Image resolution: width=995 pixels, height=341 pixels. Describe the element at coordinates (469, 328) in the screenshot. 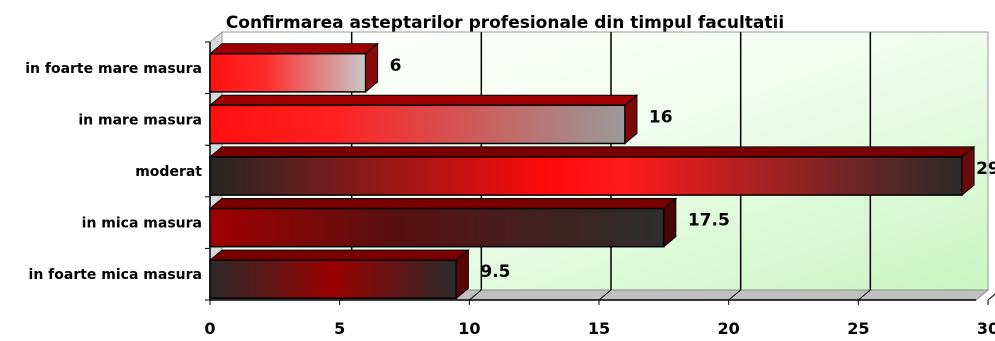

I see `x-tick-label: 10` at that location.